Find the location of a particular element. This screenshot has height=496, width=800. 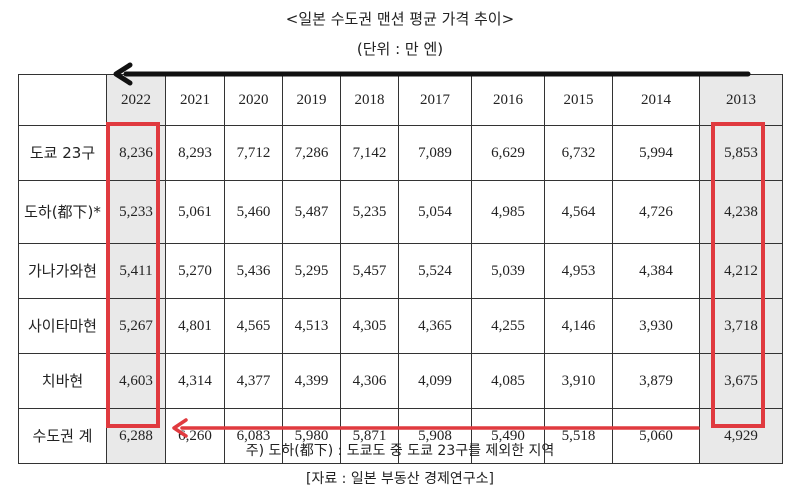

table-cell: 5,039 is located at coordinates (508, 271).